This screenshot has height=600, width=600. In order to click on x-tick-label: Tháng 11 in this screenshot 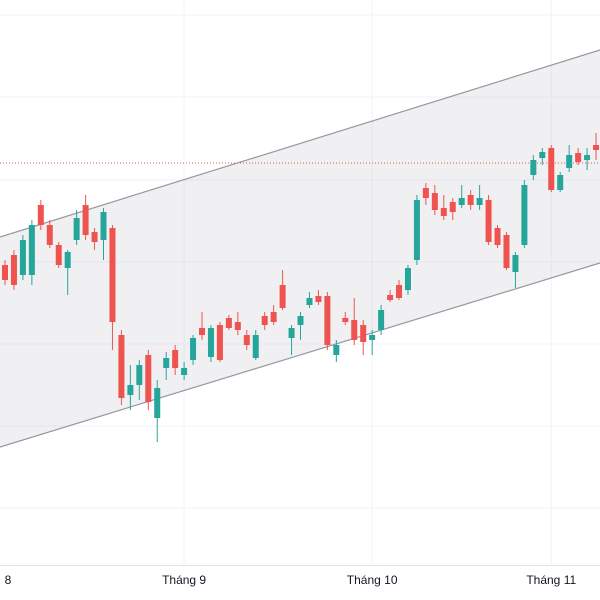, I will do `click(551, 580)`.